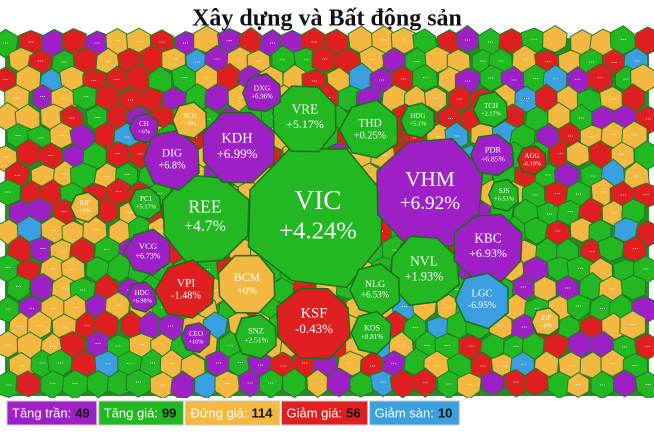  What do you see at coordinates (148, 256) in the screenshot?
I see `stock-change: +6.73%` at bounding box center [148, 256].